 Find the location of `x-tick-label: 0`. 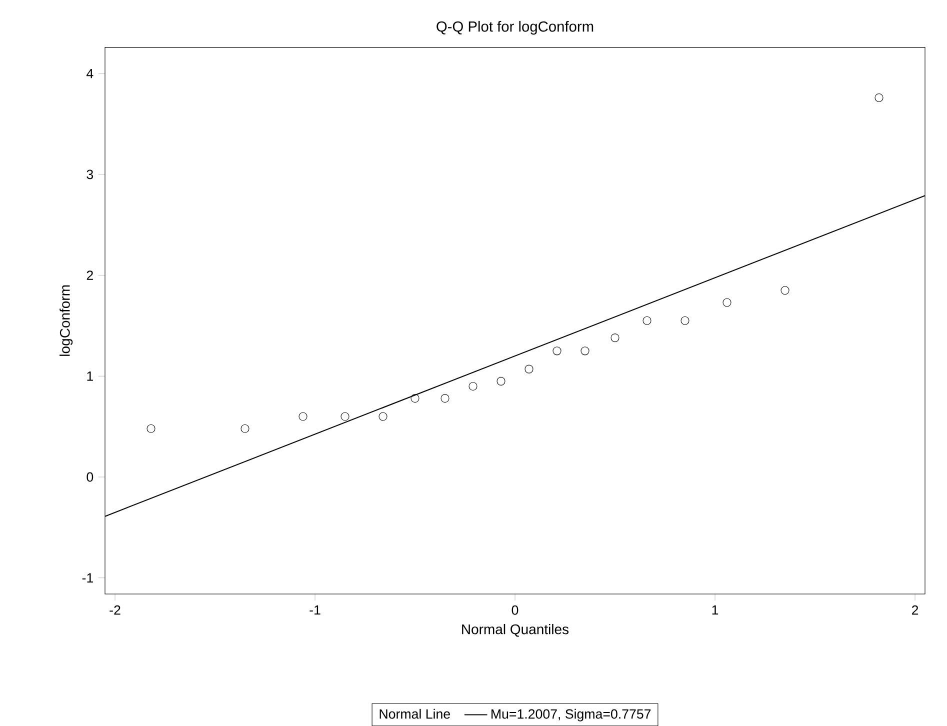

x-tick-label: 0 is located at coordinates (515, 610).